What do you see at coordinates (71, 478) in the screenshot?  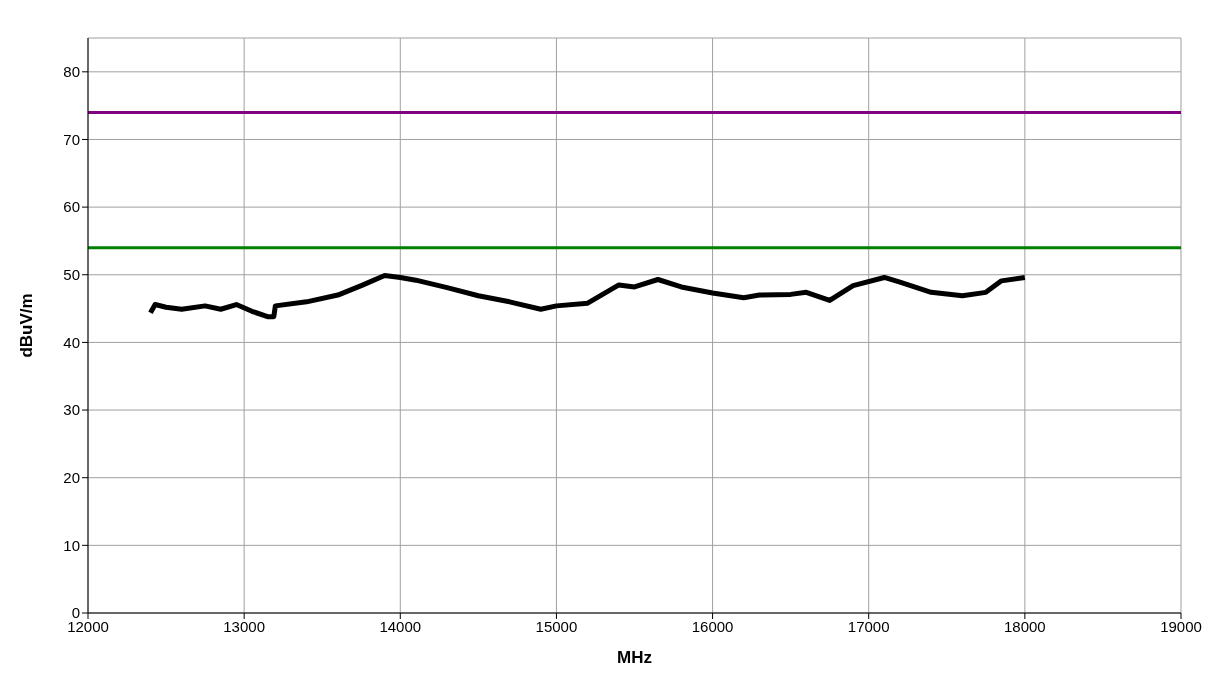 I see `y-tick-label: 20` at bounding box center [71, 478].